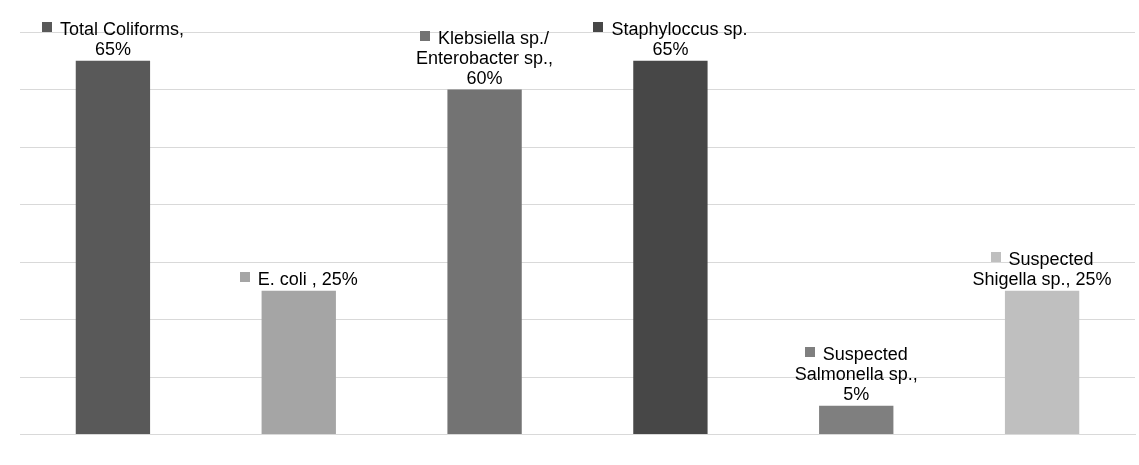  Describe the element at coordinates (679, 38) in the screenshot. I see `data-label: Staphyloccus sp. 65%` at that location.